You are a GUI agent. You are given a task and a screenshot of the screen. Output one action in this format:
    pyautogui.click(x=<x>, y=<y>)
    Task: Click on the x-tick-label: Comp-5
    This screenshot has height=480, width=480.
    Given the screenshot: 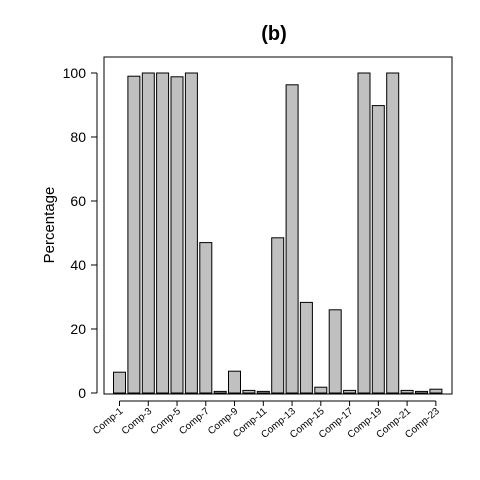 What is the action you would take?
    pyautogui.click(x=166, y=422)
    